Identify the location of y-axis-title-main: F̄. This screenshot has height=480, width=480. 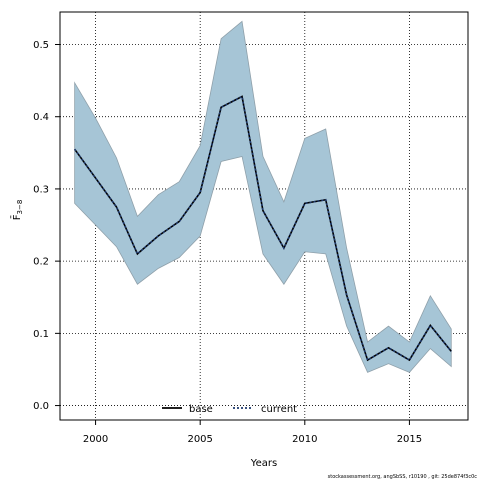
(16, 217).